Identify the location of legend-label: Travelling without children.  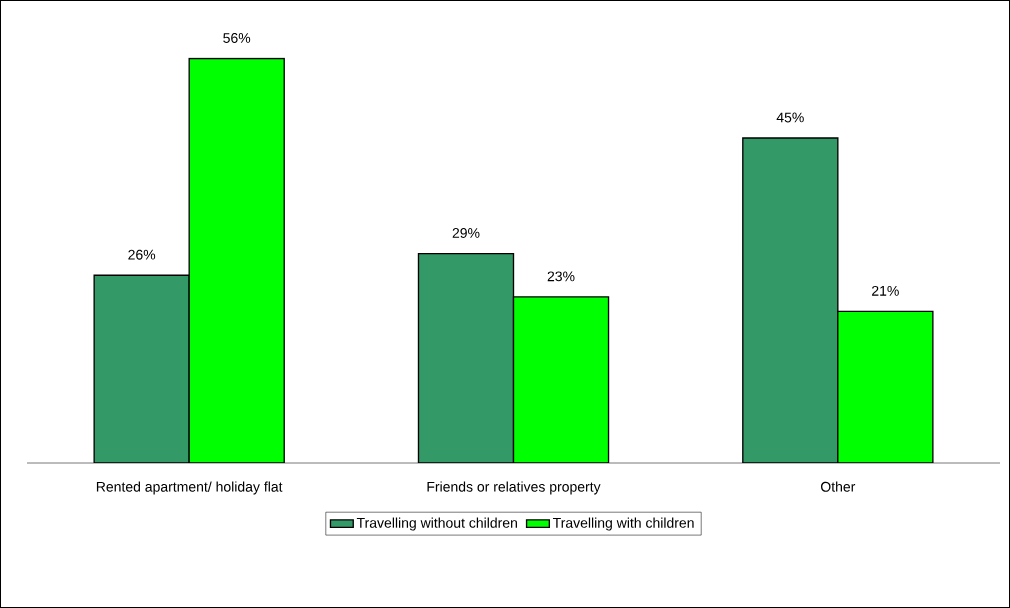
(436, 524).